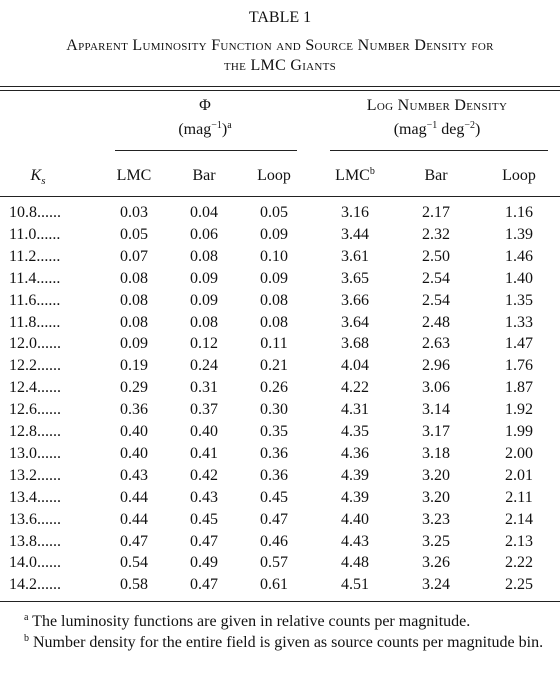 This screenshot has height=674, width=560. What do you see at coordinates (436, 322) in the screenshot?
I see `cell: 2.48` at bounding box center [436, 322].